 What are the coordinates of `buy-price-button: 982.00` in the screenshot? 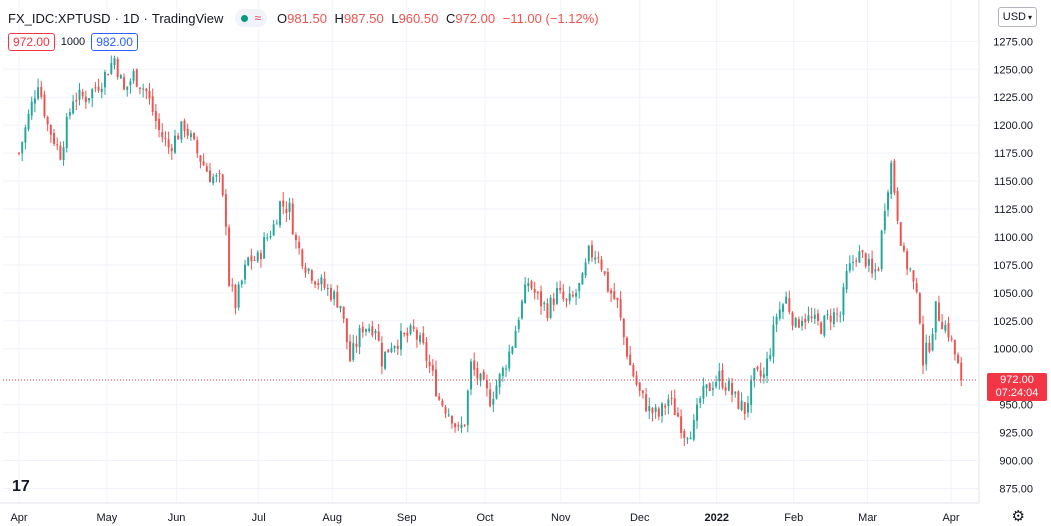 It's located at (114, 42).